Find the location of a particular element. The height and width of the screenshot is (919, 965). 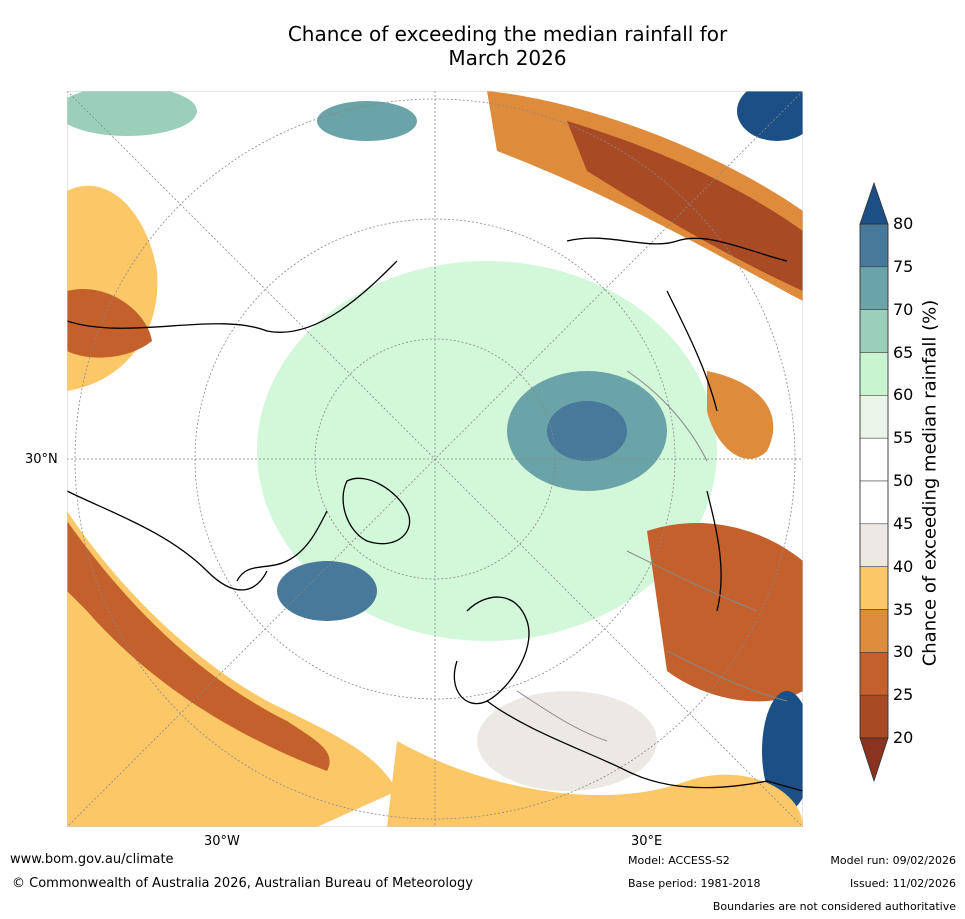

colorbar-arrow-bottom is located at coordinates (874, 760).